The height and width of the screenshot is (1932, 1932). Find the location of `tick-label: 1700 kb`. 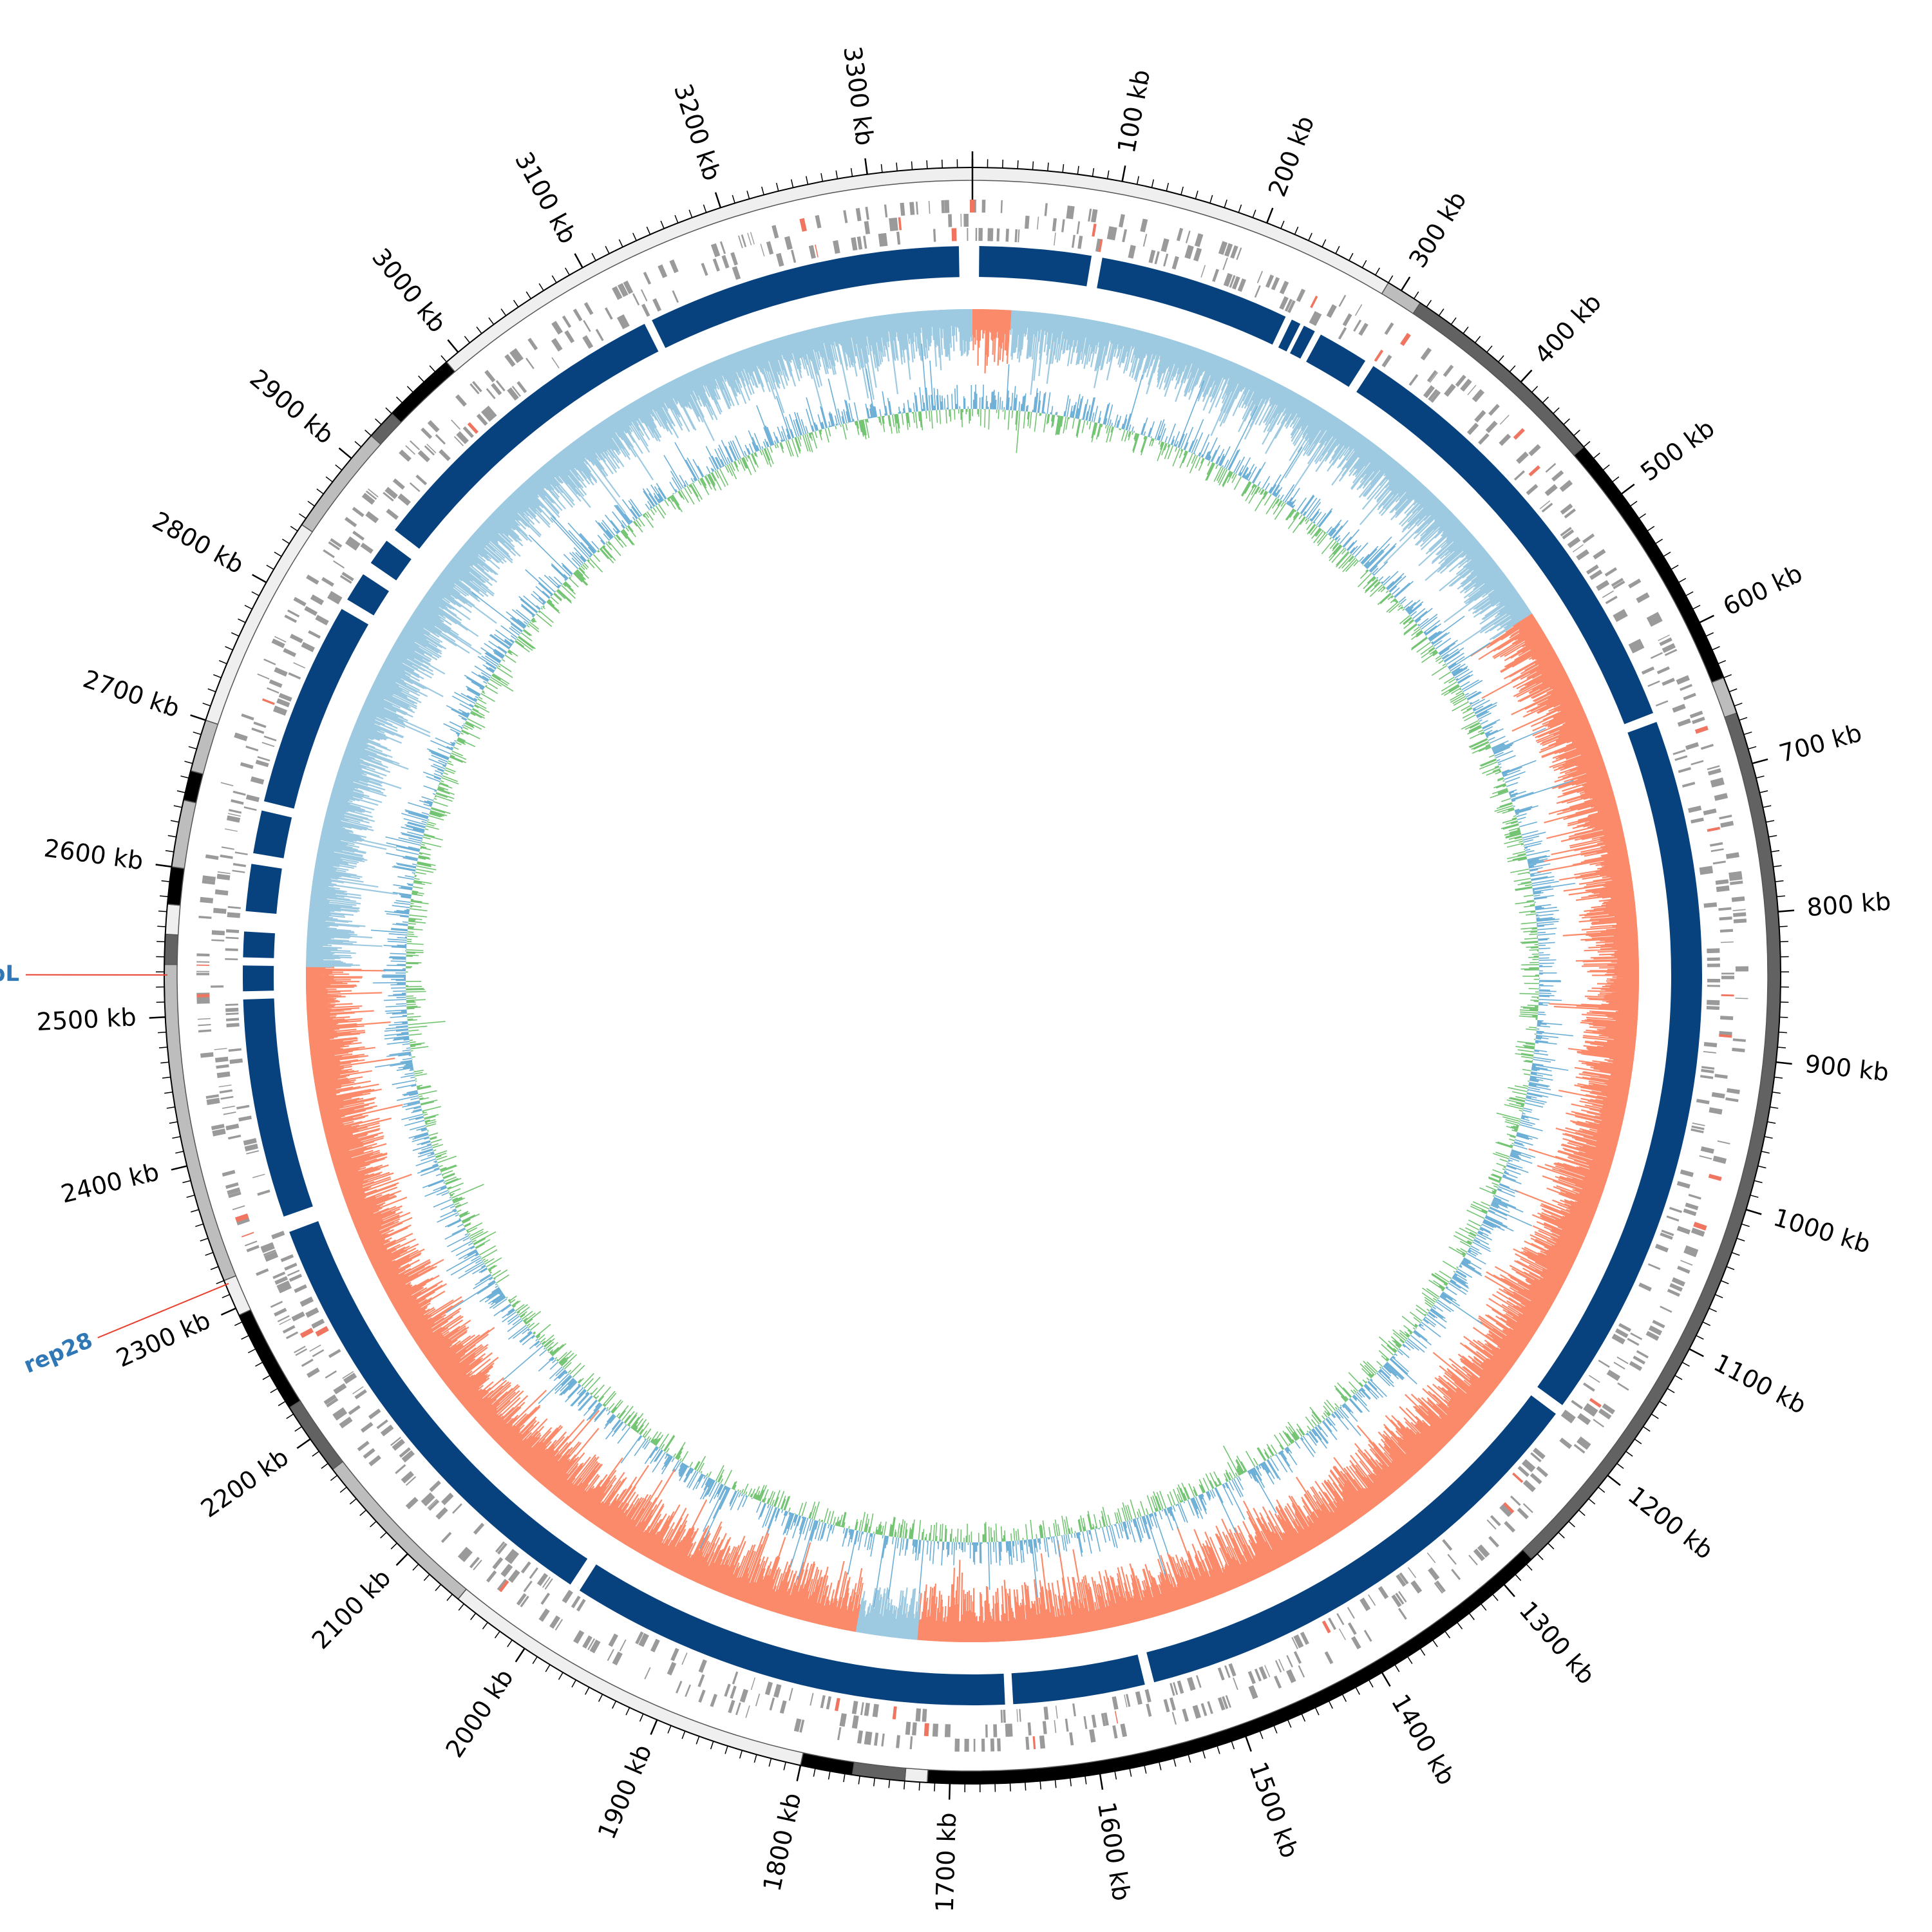

tick-label: 1700 kb is located at coordinates (946, 1863).